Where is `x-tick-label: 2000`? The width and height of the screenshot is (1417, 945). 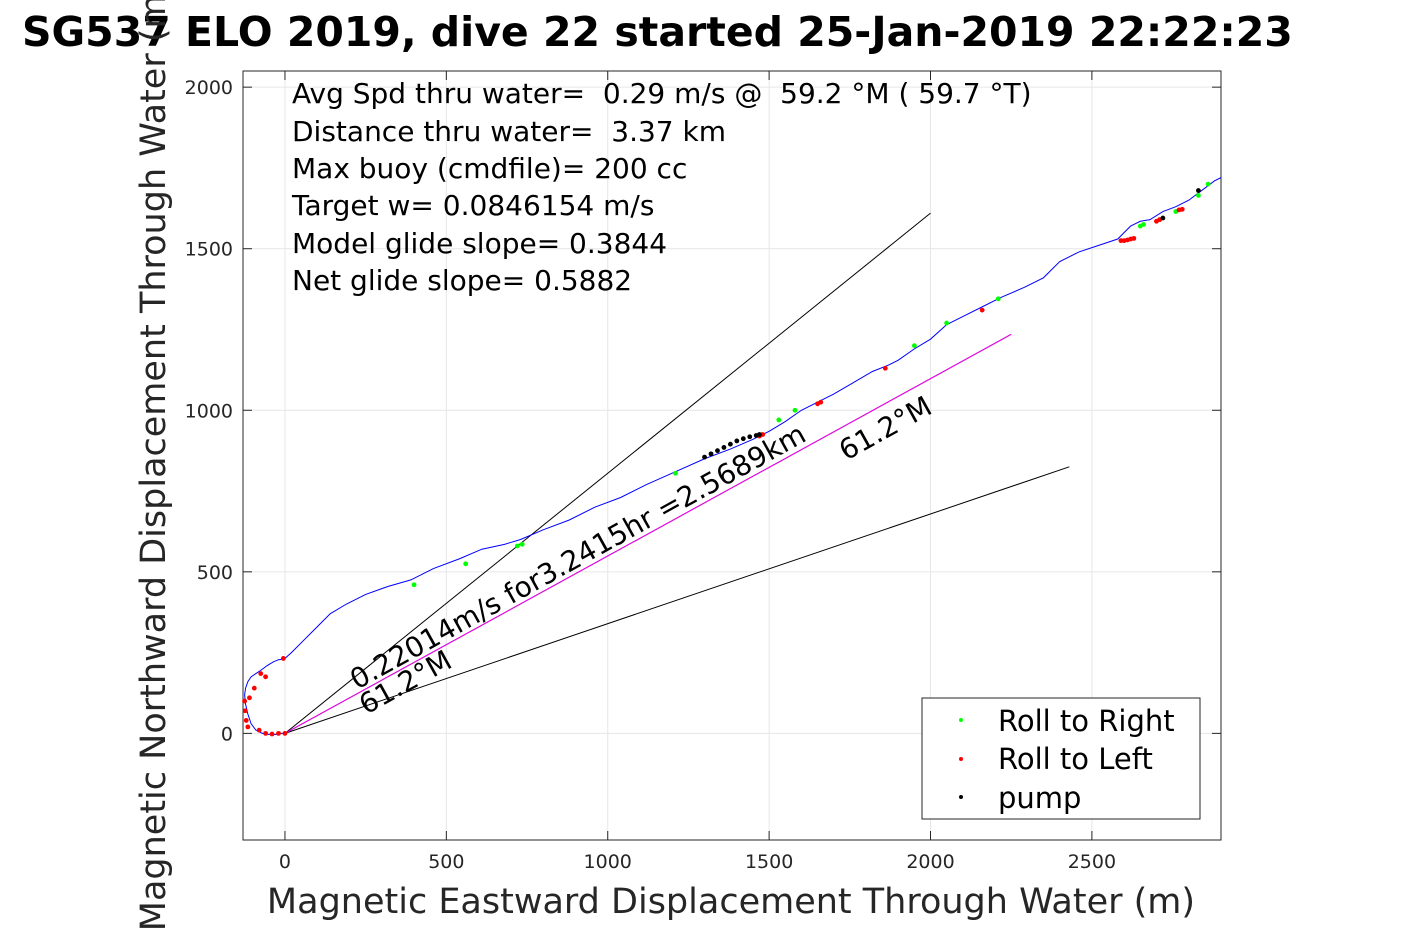
x-tick-label: 2000 is located at coordinates (930, 862).